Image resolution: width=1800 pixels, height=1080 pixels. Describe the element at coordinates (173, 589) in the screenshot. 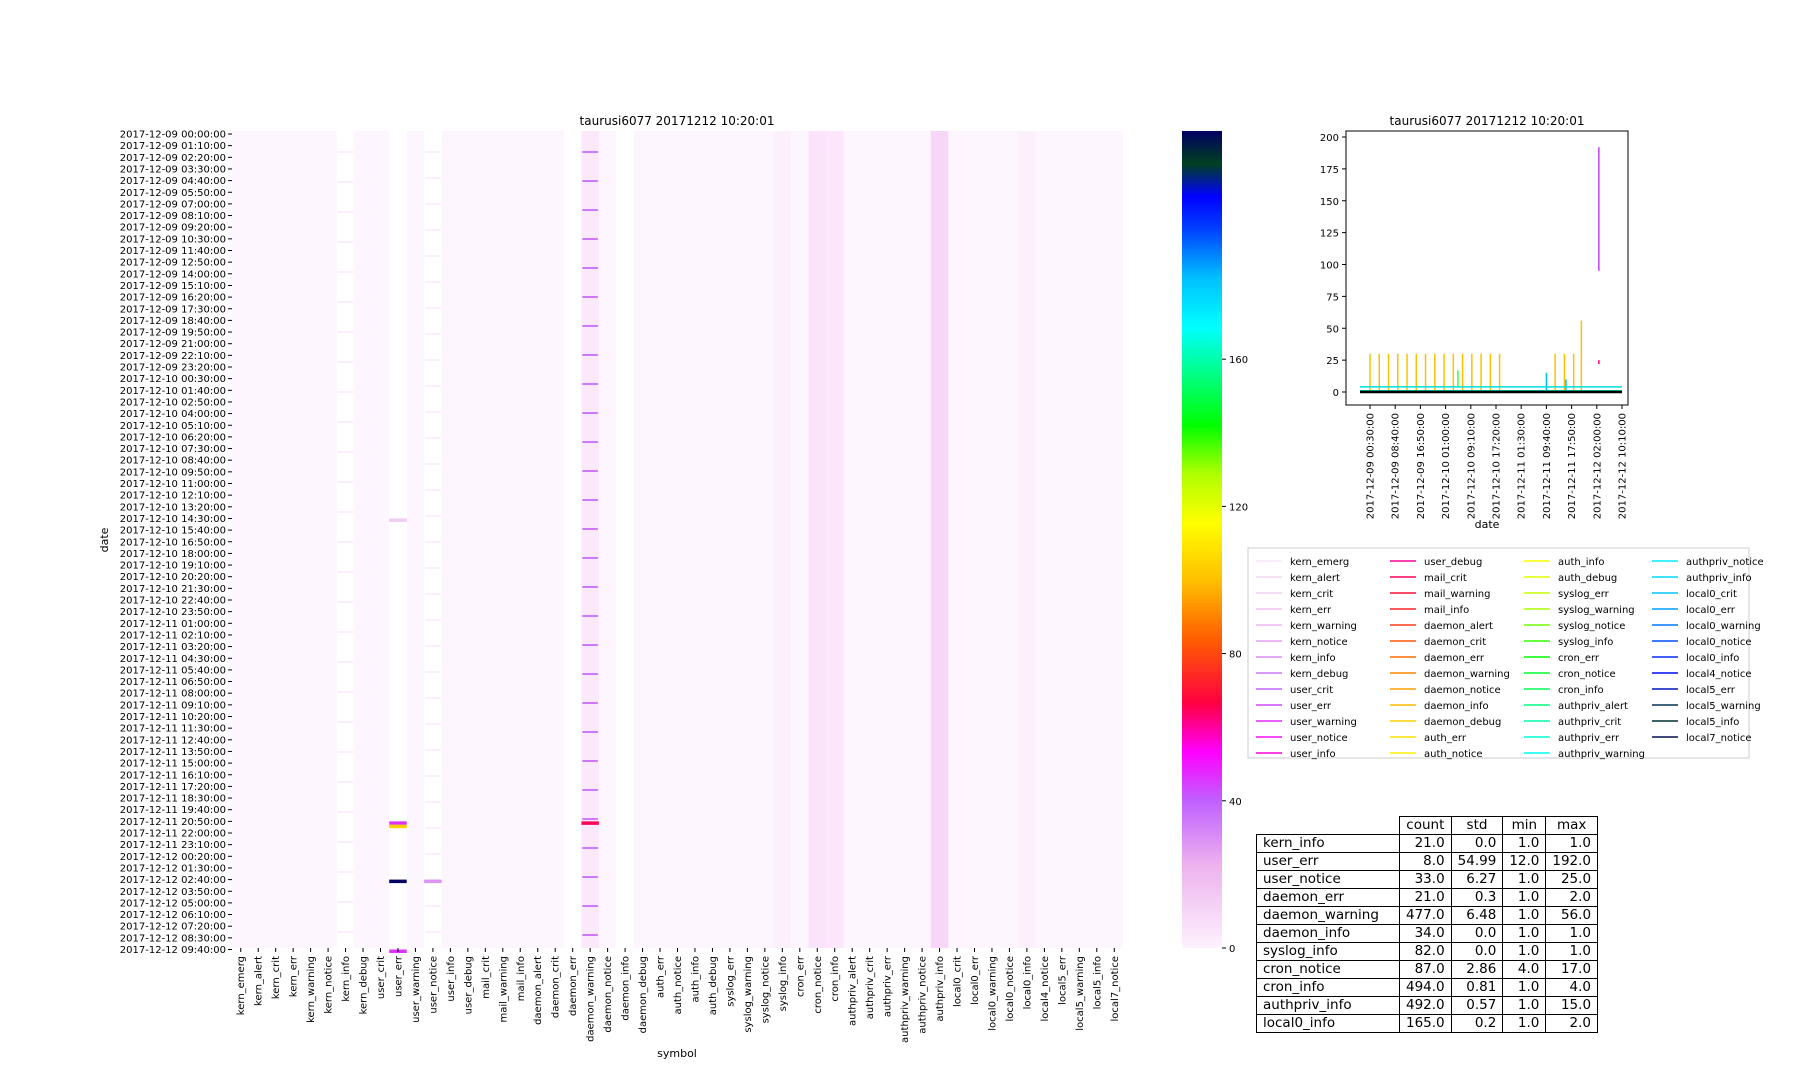

I see `heatmap-ytick-label: 2017-12-10 21:30:00` at that location.